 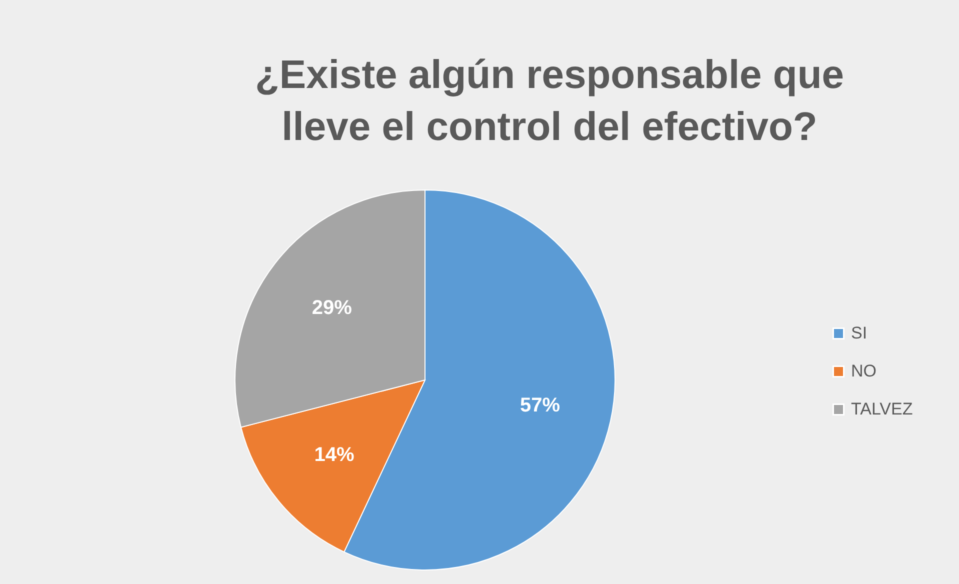 I want to click on legend-label: SI, so click(x=859, y=333).